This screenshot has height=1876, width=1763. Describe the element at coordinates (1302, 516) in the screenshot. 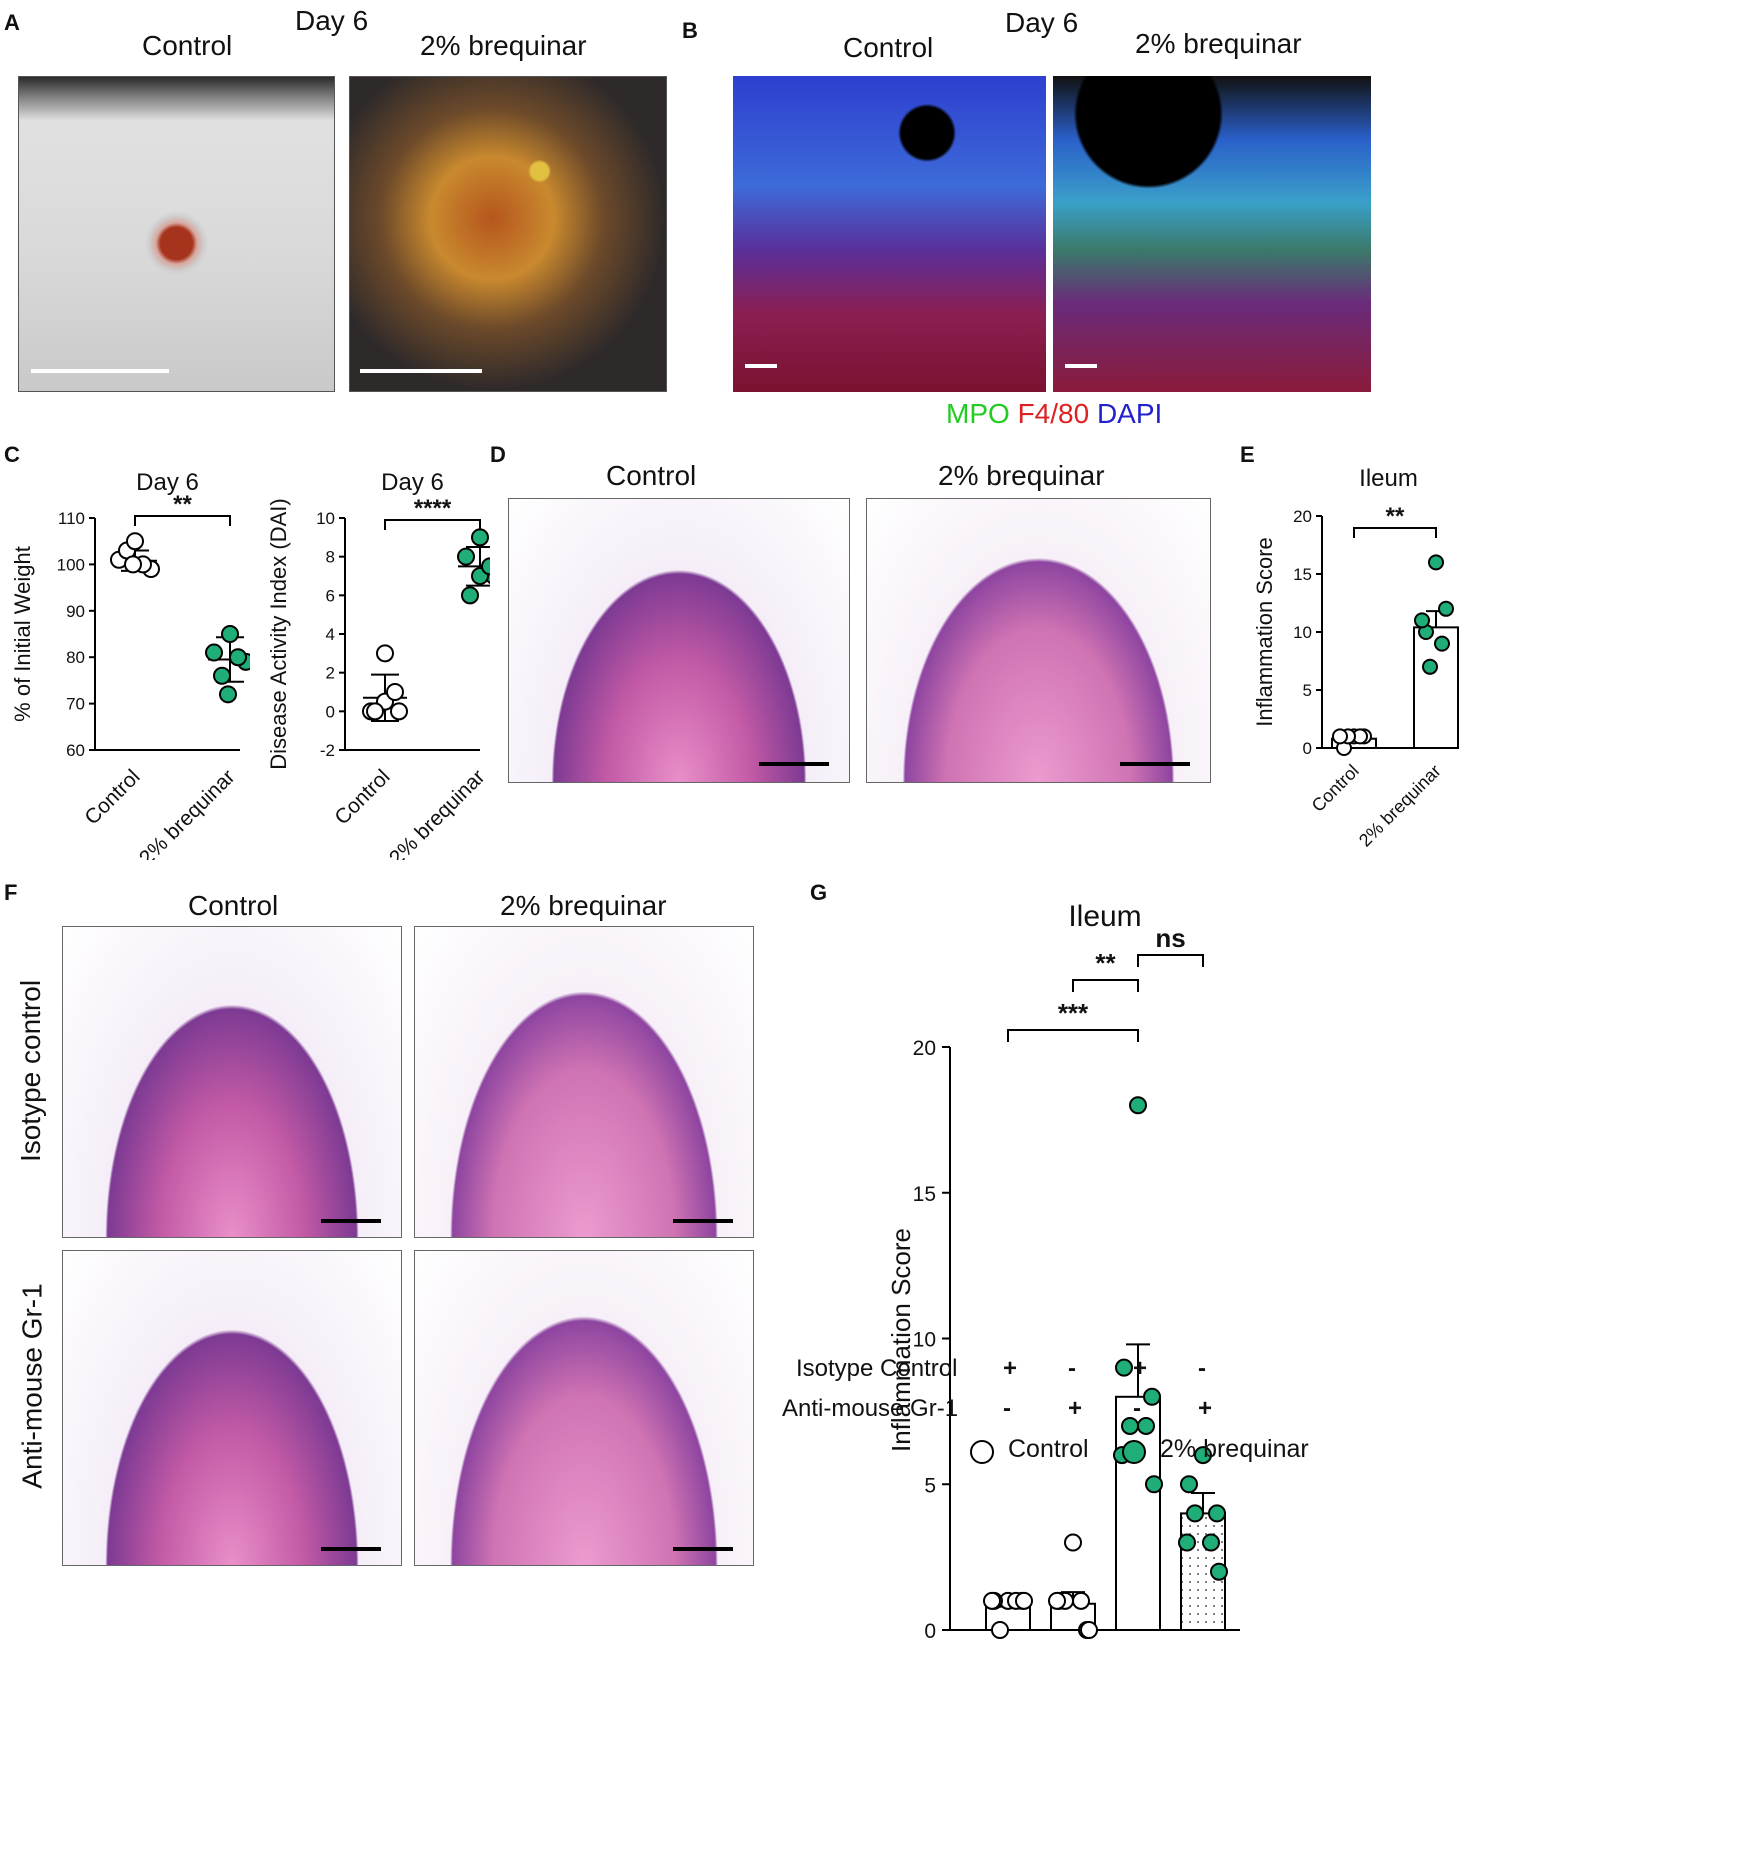

I see `y-tick-label: 20` at that location.